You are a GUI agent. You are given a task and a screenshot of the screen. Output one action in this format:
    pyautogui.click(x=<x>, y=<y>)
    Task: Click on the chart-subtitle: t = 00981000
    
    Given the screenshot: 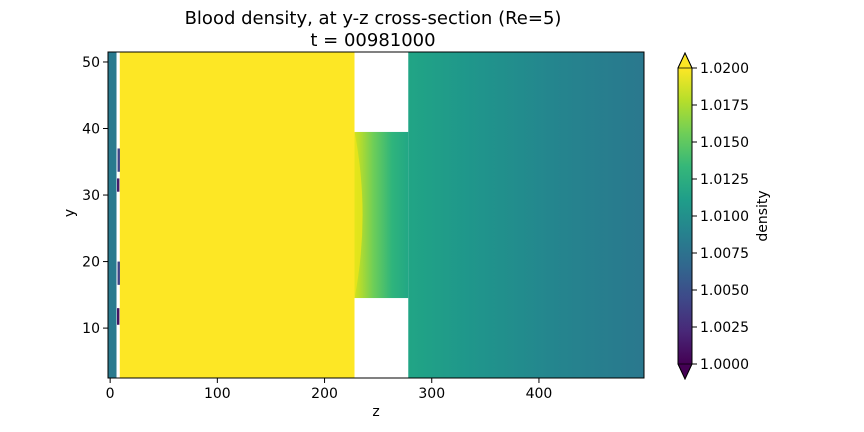 What is the action you would take?
    pyautogui.click(x=372, y=40)
    